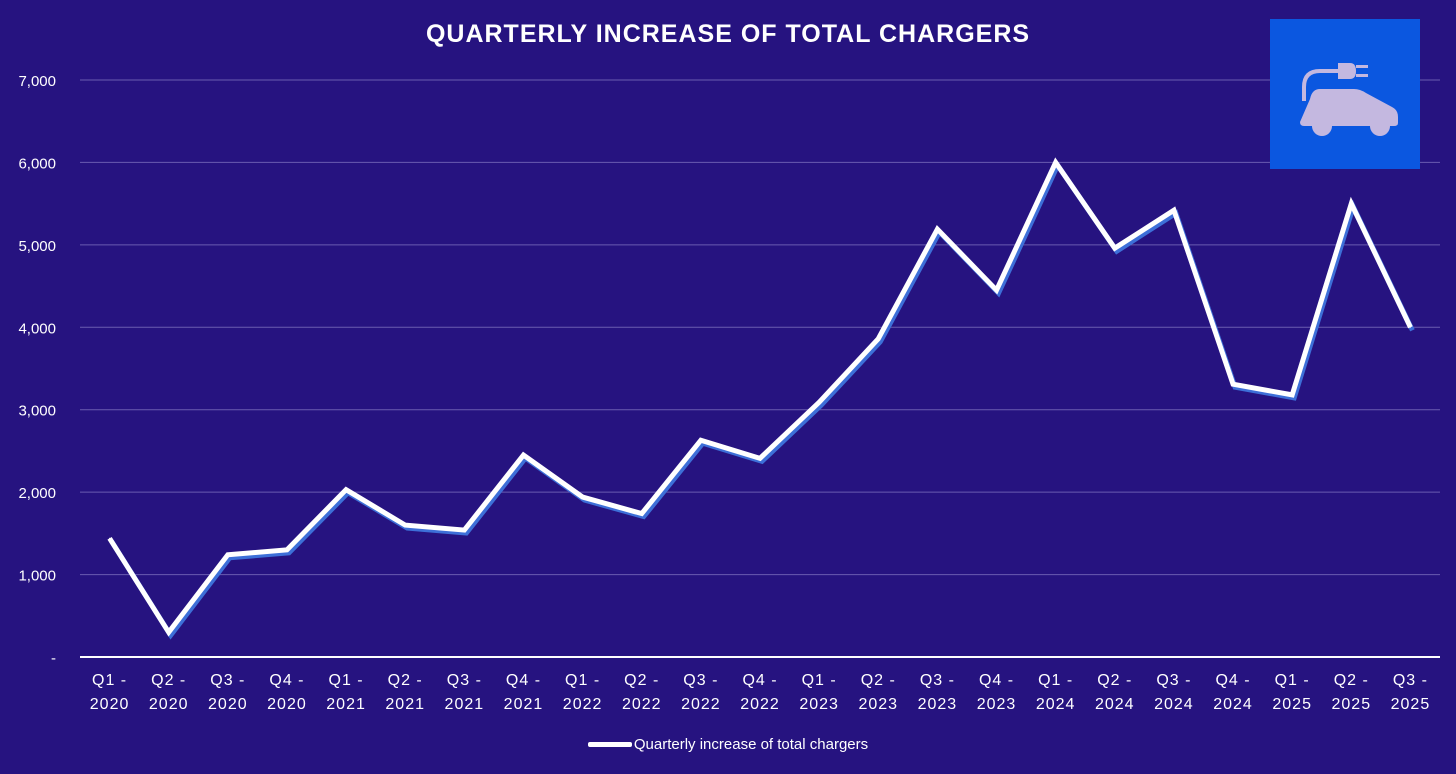  I want to click on y-tick-label: 6,000, so click(37, 163).